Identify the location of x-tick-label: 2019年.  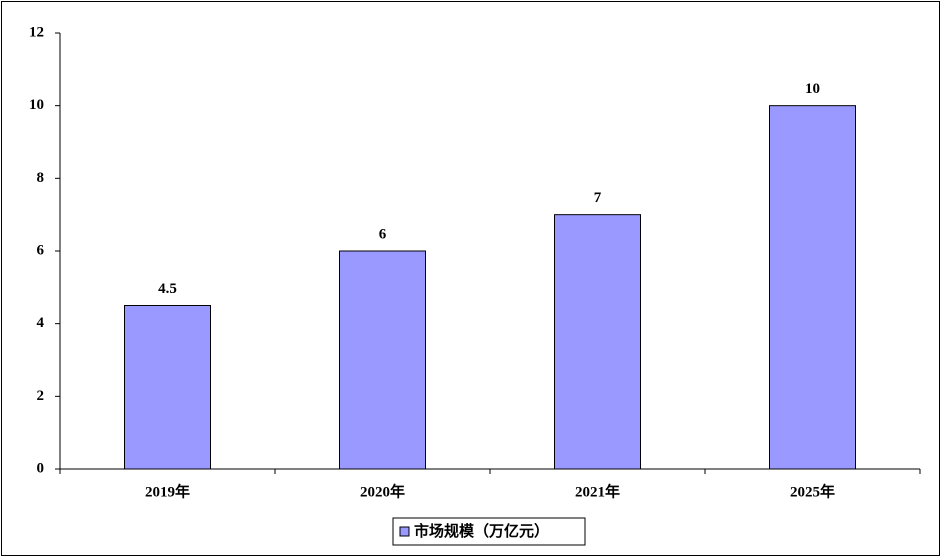
(167, 491).